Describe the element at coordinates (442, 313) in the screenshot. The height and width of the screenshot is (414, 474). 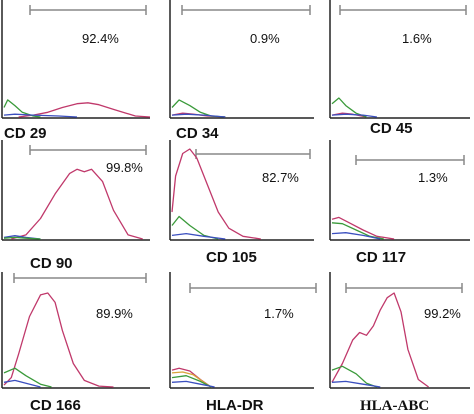
I see `percent-label: 99.2%` at that location.